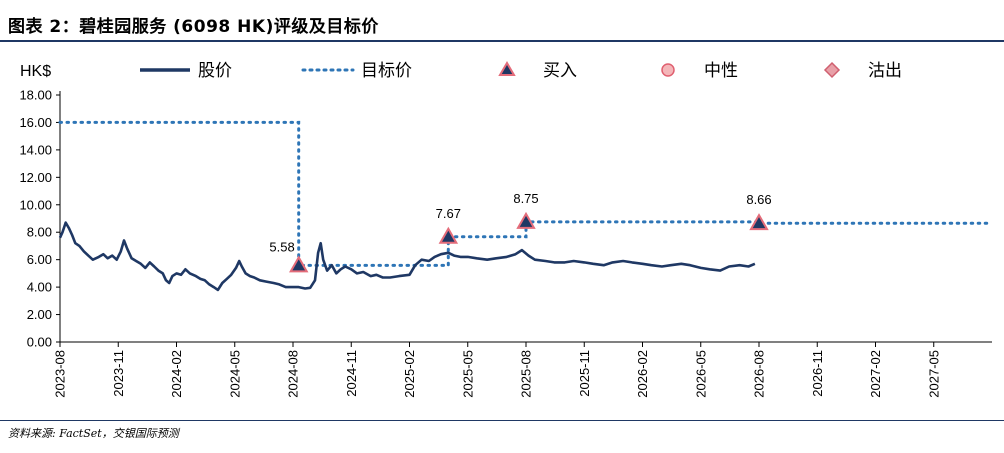  What do you see at coordinates (584, 373) in the screenshot?
I see `x-tick-label: 2025-11` at bounding box center [584, 373].